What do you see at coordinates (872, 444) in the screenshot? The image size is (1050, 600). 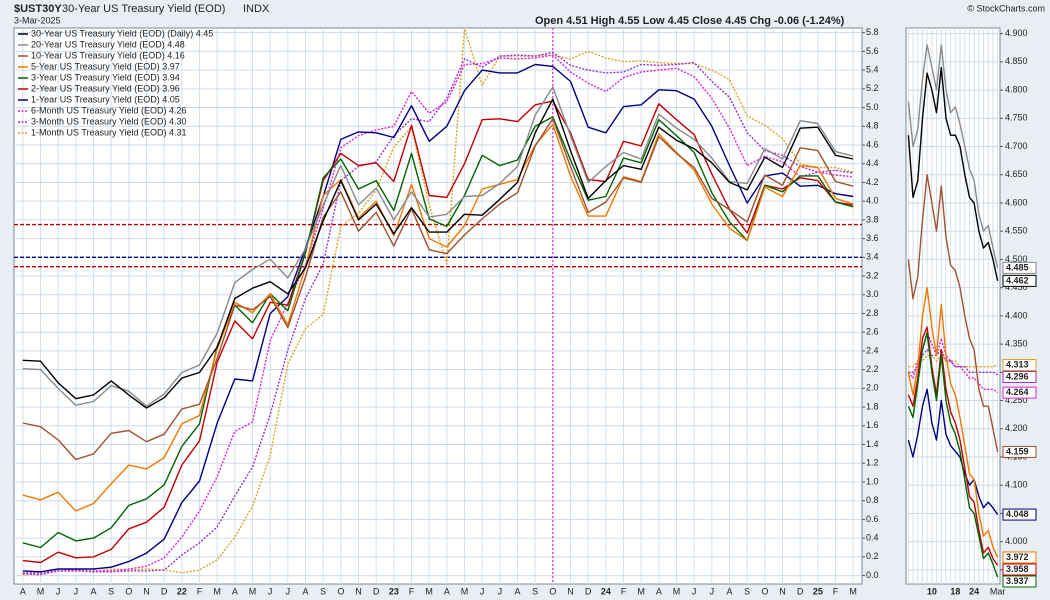 I see `y-tick-label: 1.4` at bounding box center [872, 444].